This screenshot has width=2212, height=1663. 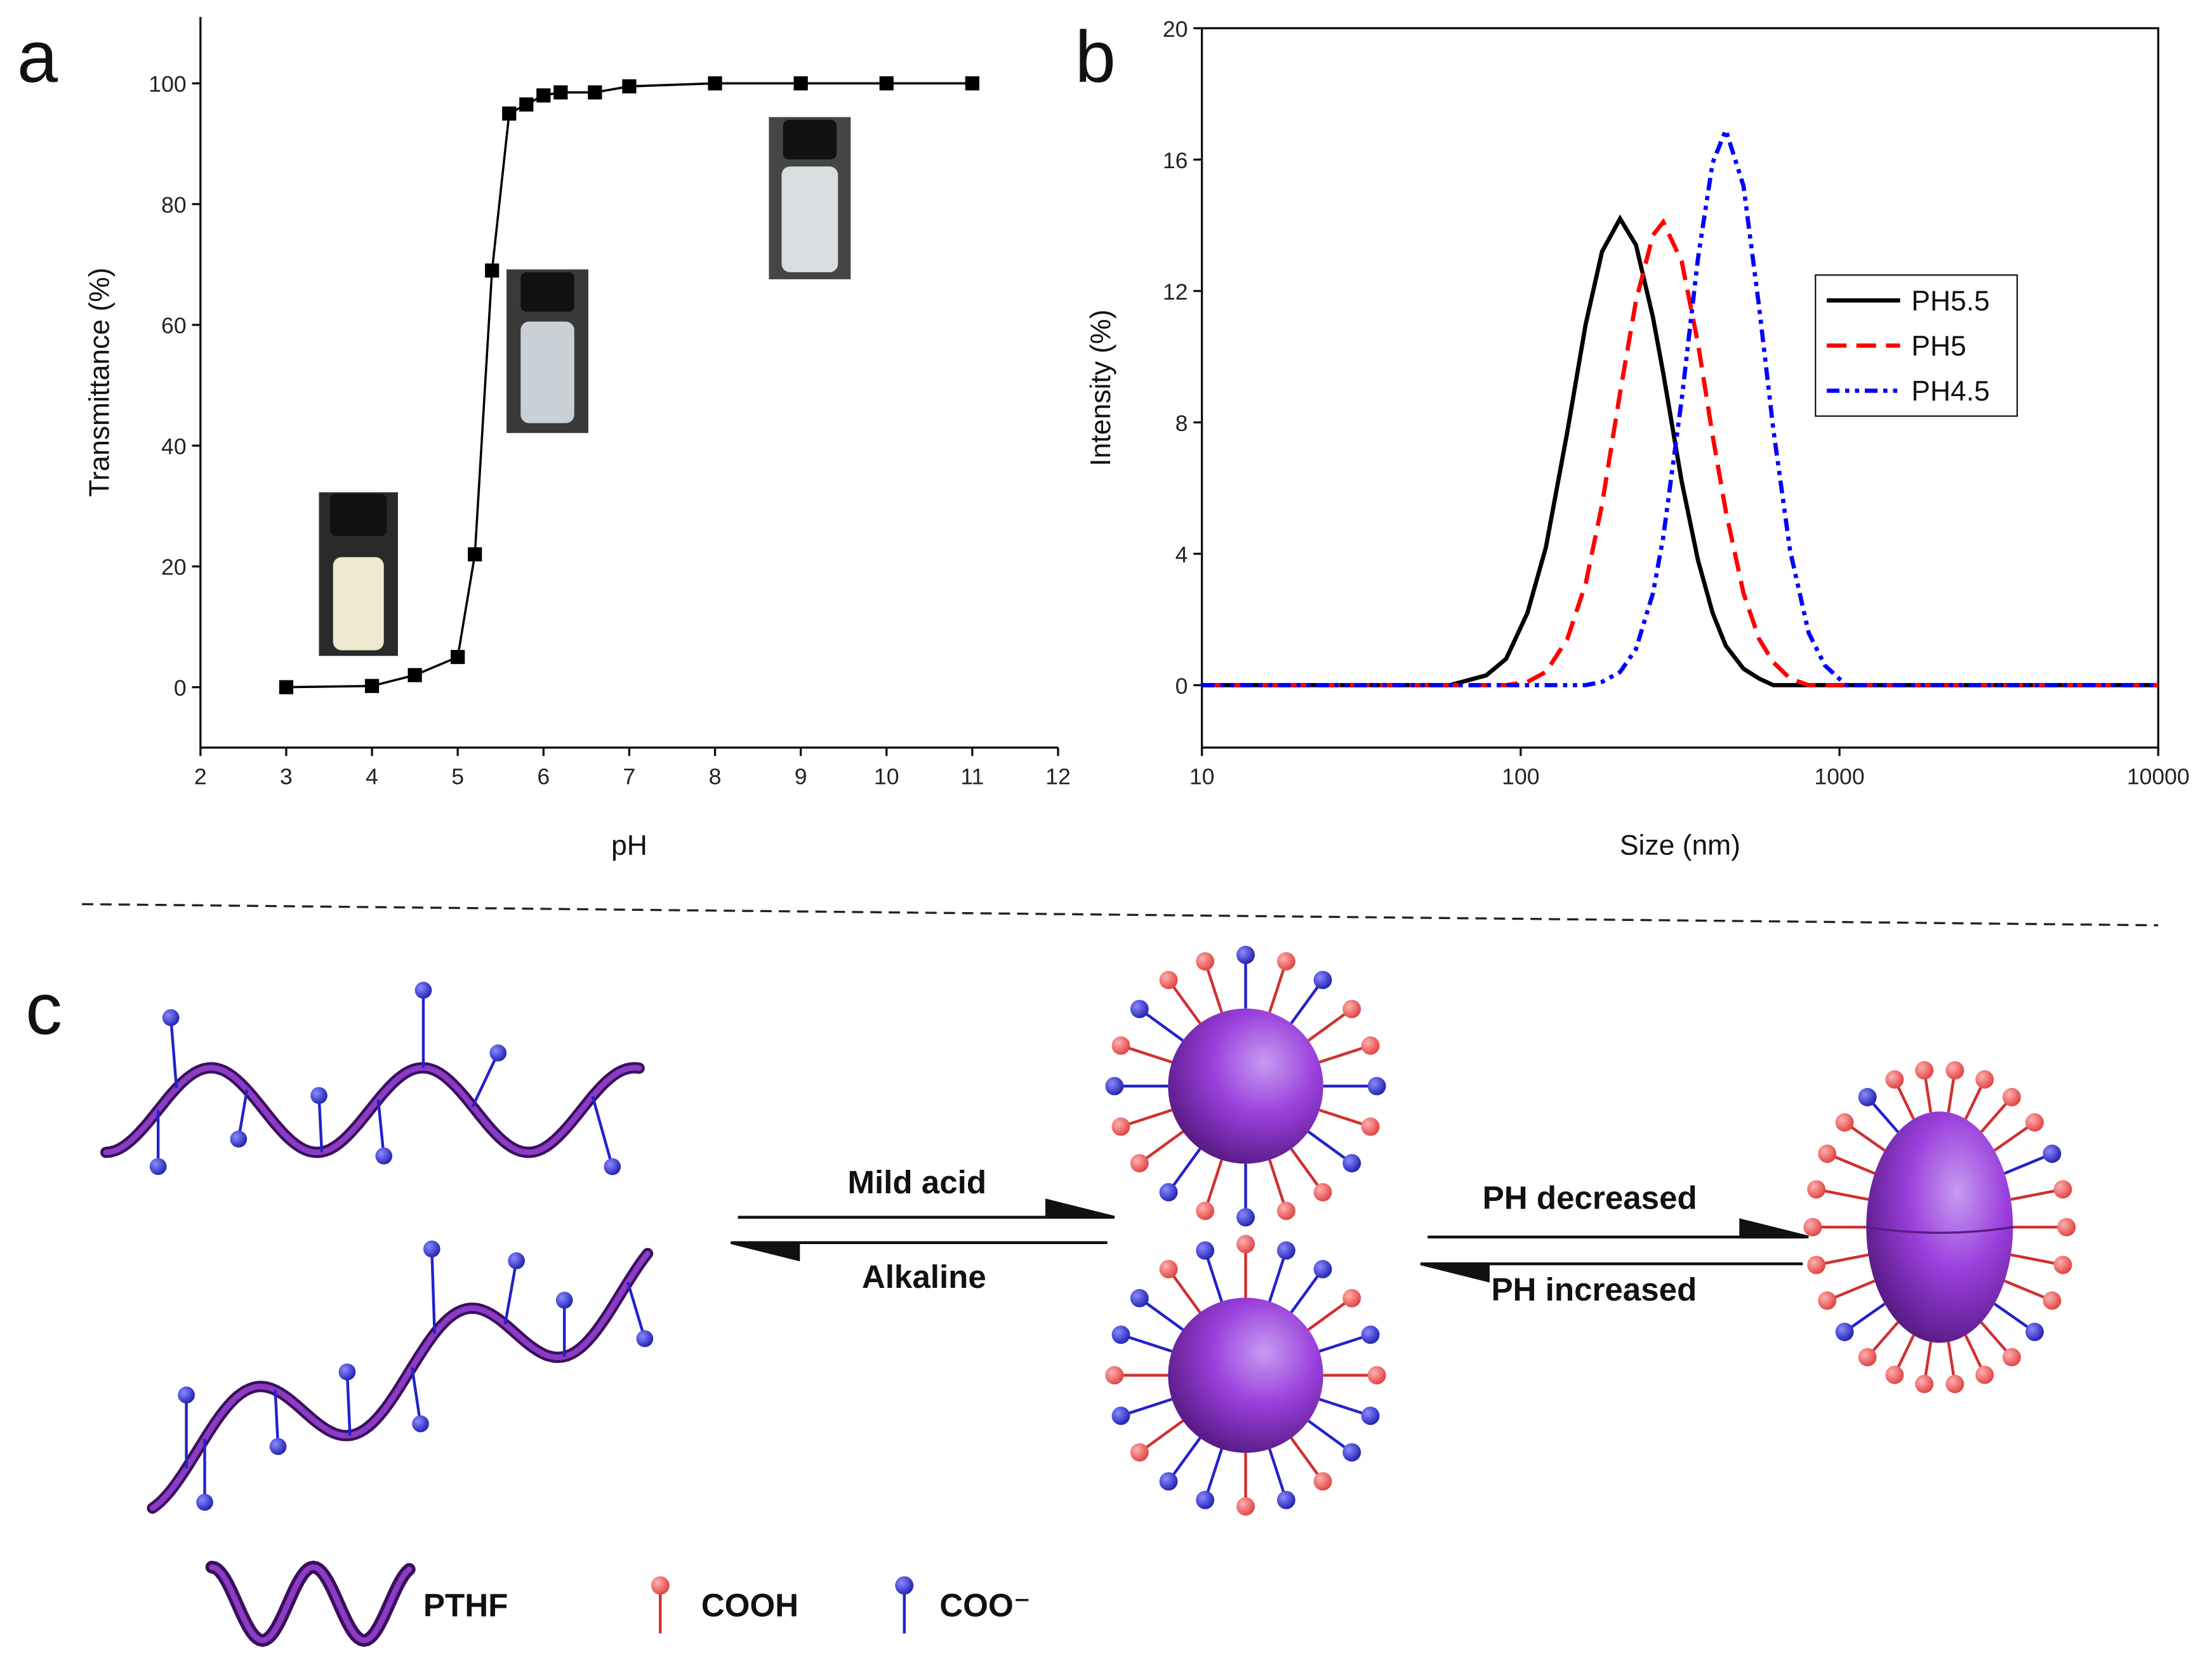 I want to click on legend-chain, so click(x=311, y=1604).